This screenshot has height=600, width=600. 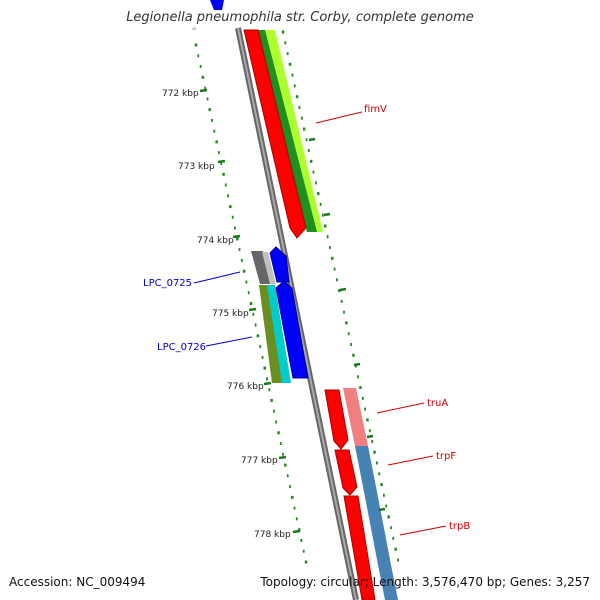 What do you see at coordinates (230, 314) in the screenshot?
I see `tick-label-775: 775 kbp` at bounding box center [230, 314].